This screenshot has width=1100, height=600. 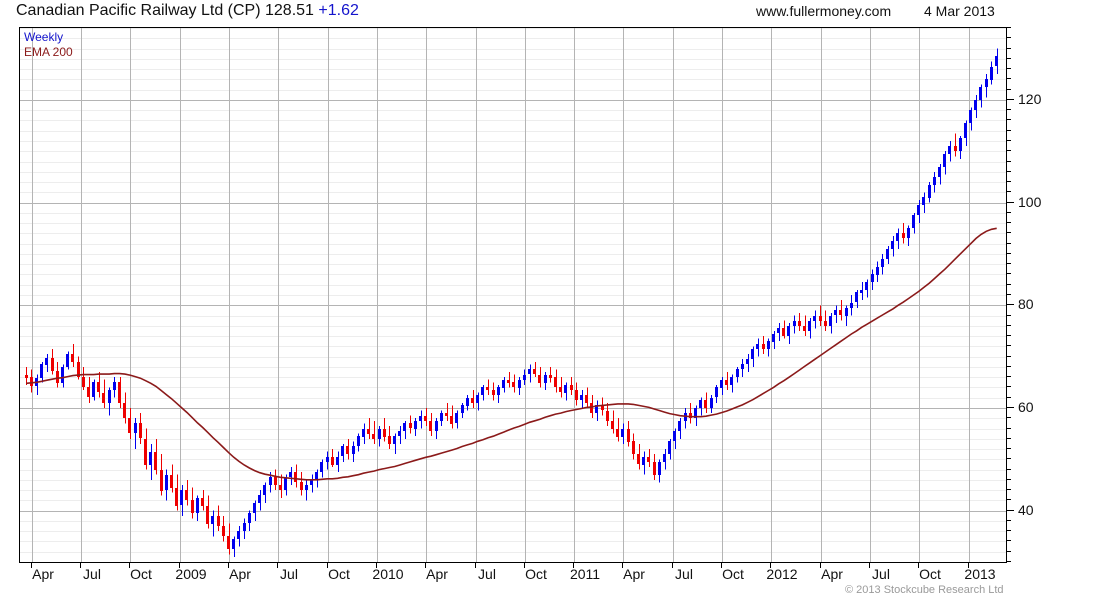 I want to click on price-change: +1.62, so click(x=338, y=10).